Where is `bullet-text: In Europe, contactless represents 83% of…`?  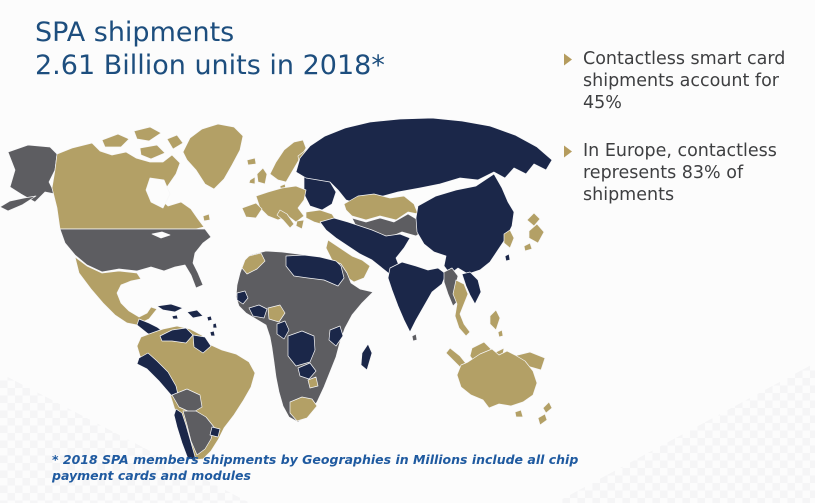
bullet-text: In Europe, contactless represents 83% of… is located at coordinates (680, 173).